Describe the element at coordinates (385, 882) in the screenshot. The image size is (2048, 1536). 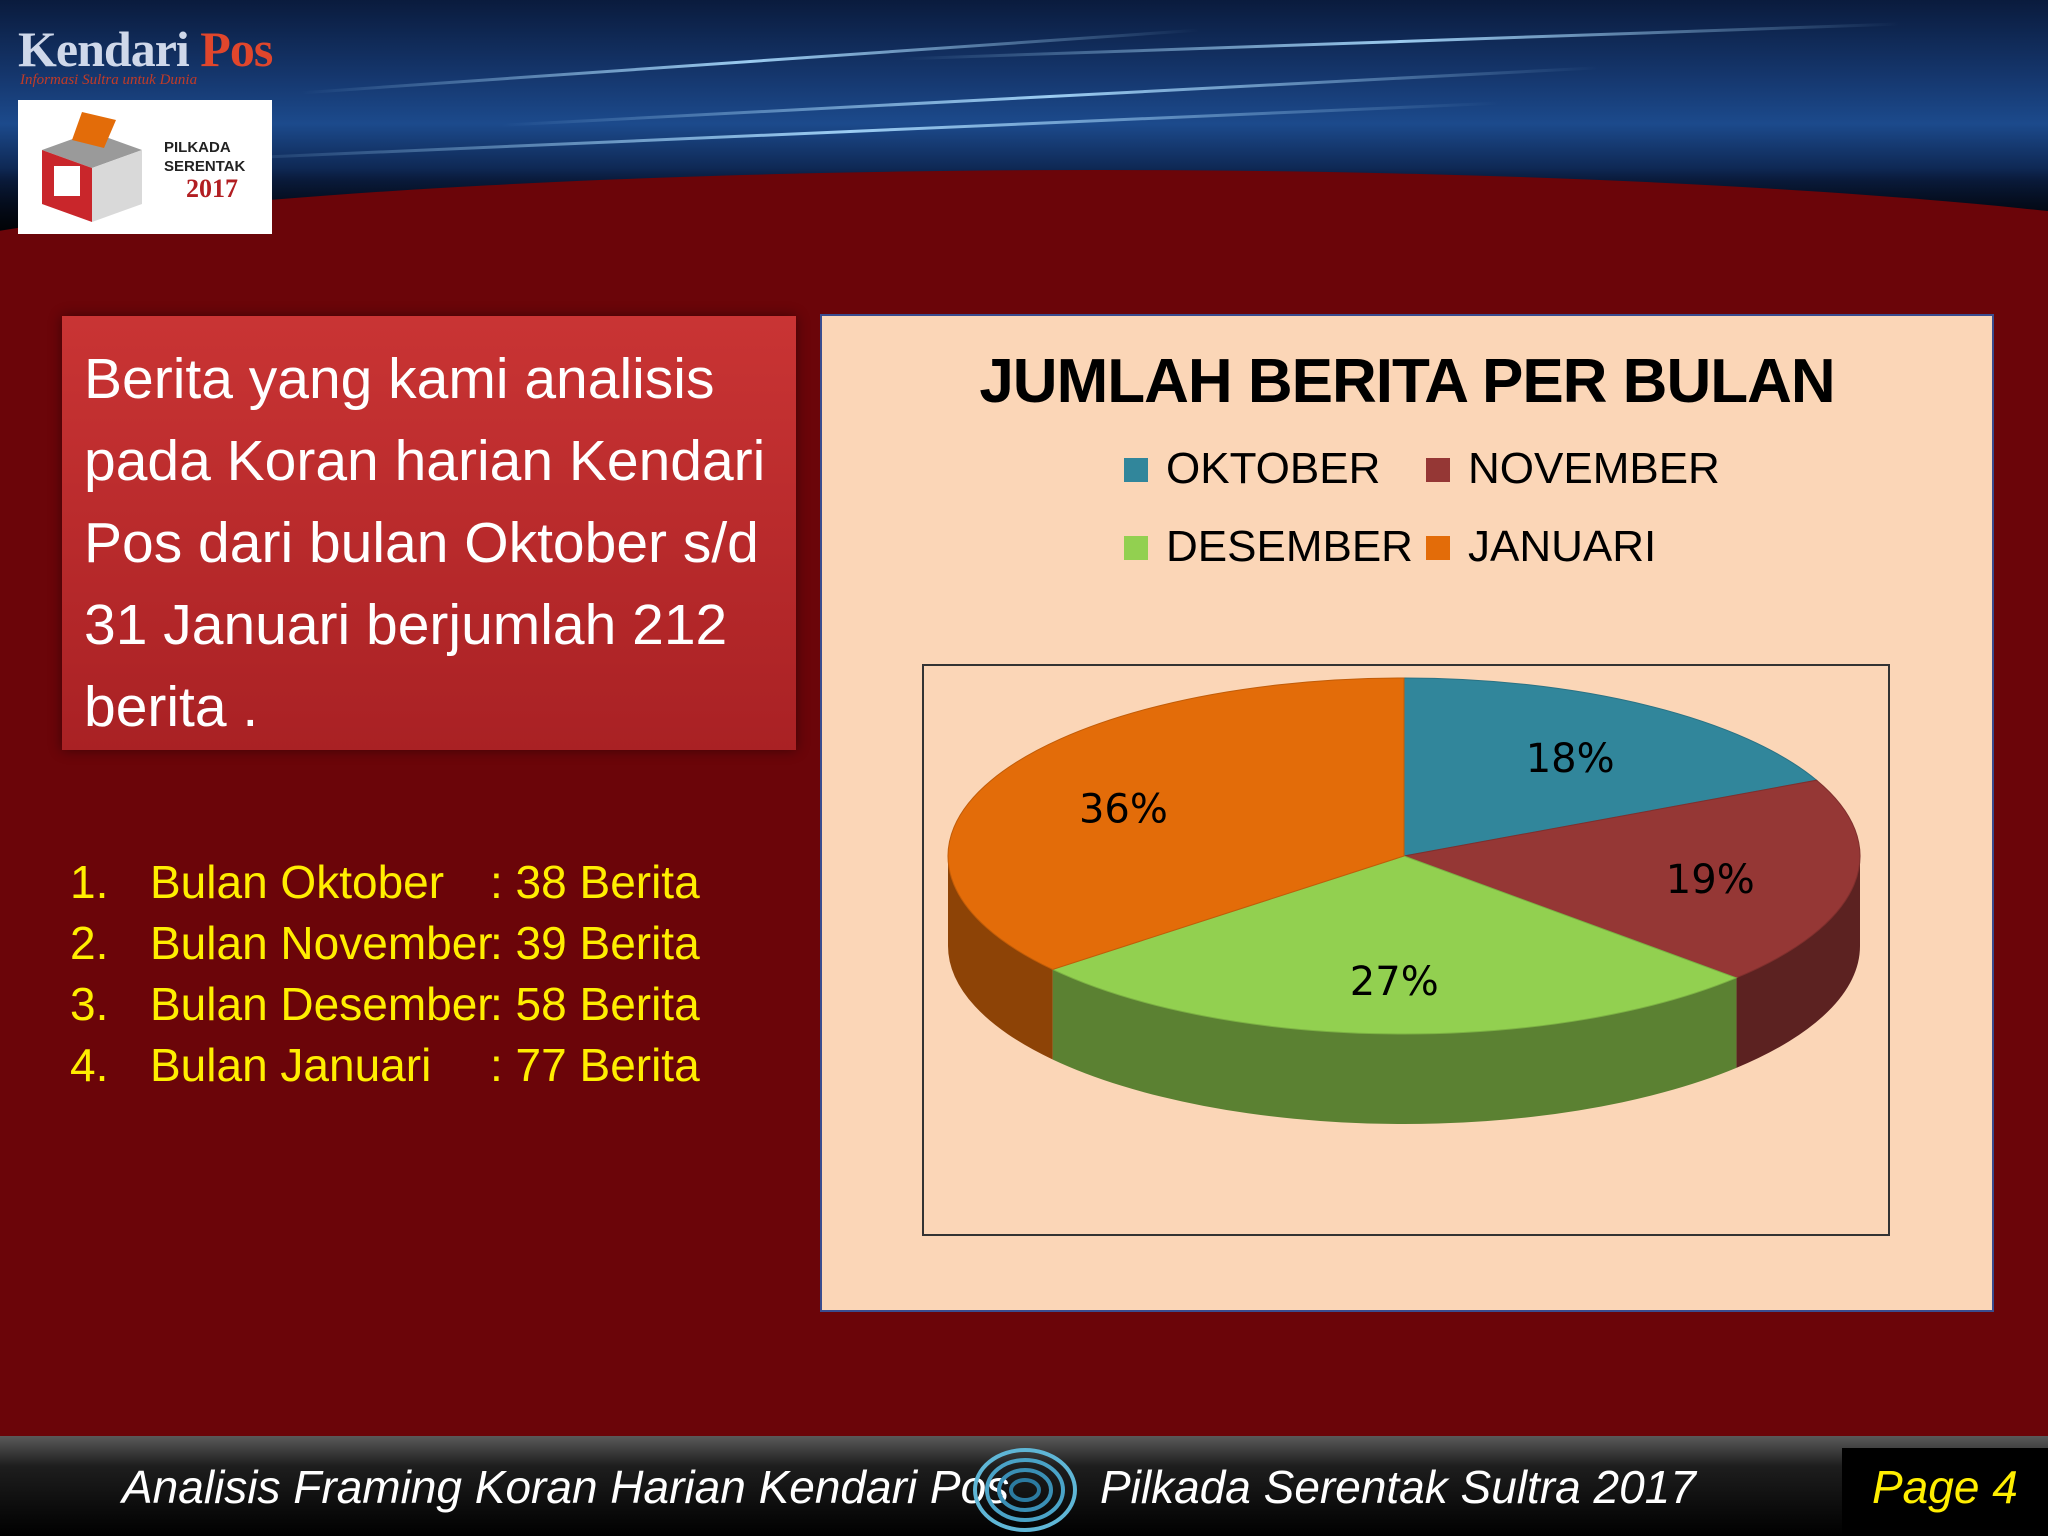
I see `list-item: 1. Bulan Oktober: 38 Berita` at that location.